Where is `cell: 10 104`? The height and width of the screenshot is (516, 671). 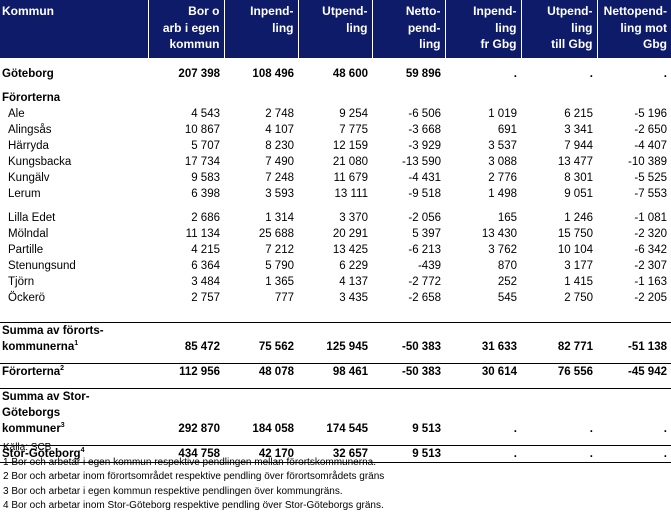 cell: 10 104 is located at coordinates (575, 250).